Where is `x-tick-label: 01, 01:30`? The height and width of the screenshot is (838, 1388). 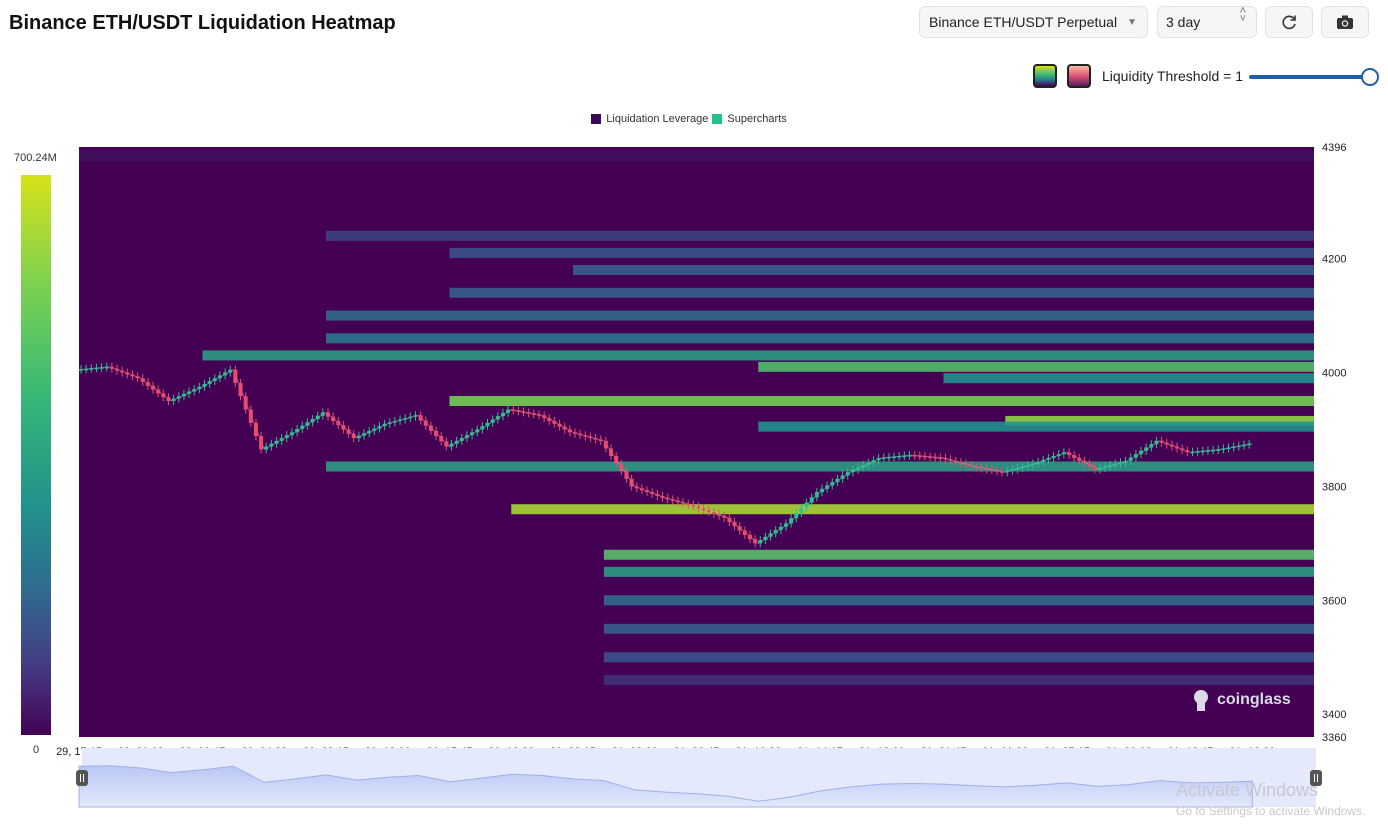
x-tick-label: 01, 01:30 is located at coordinates (1005, 752).